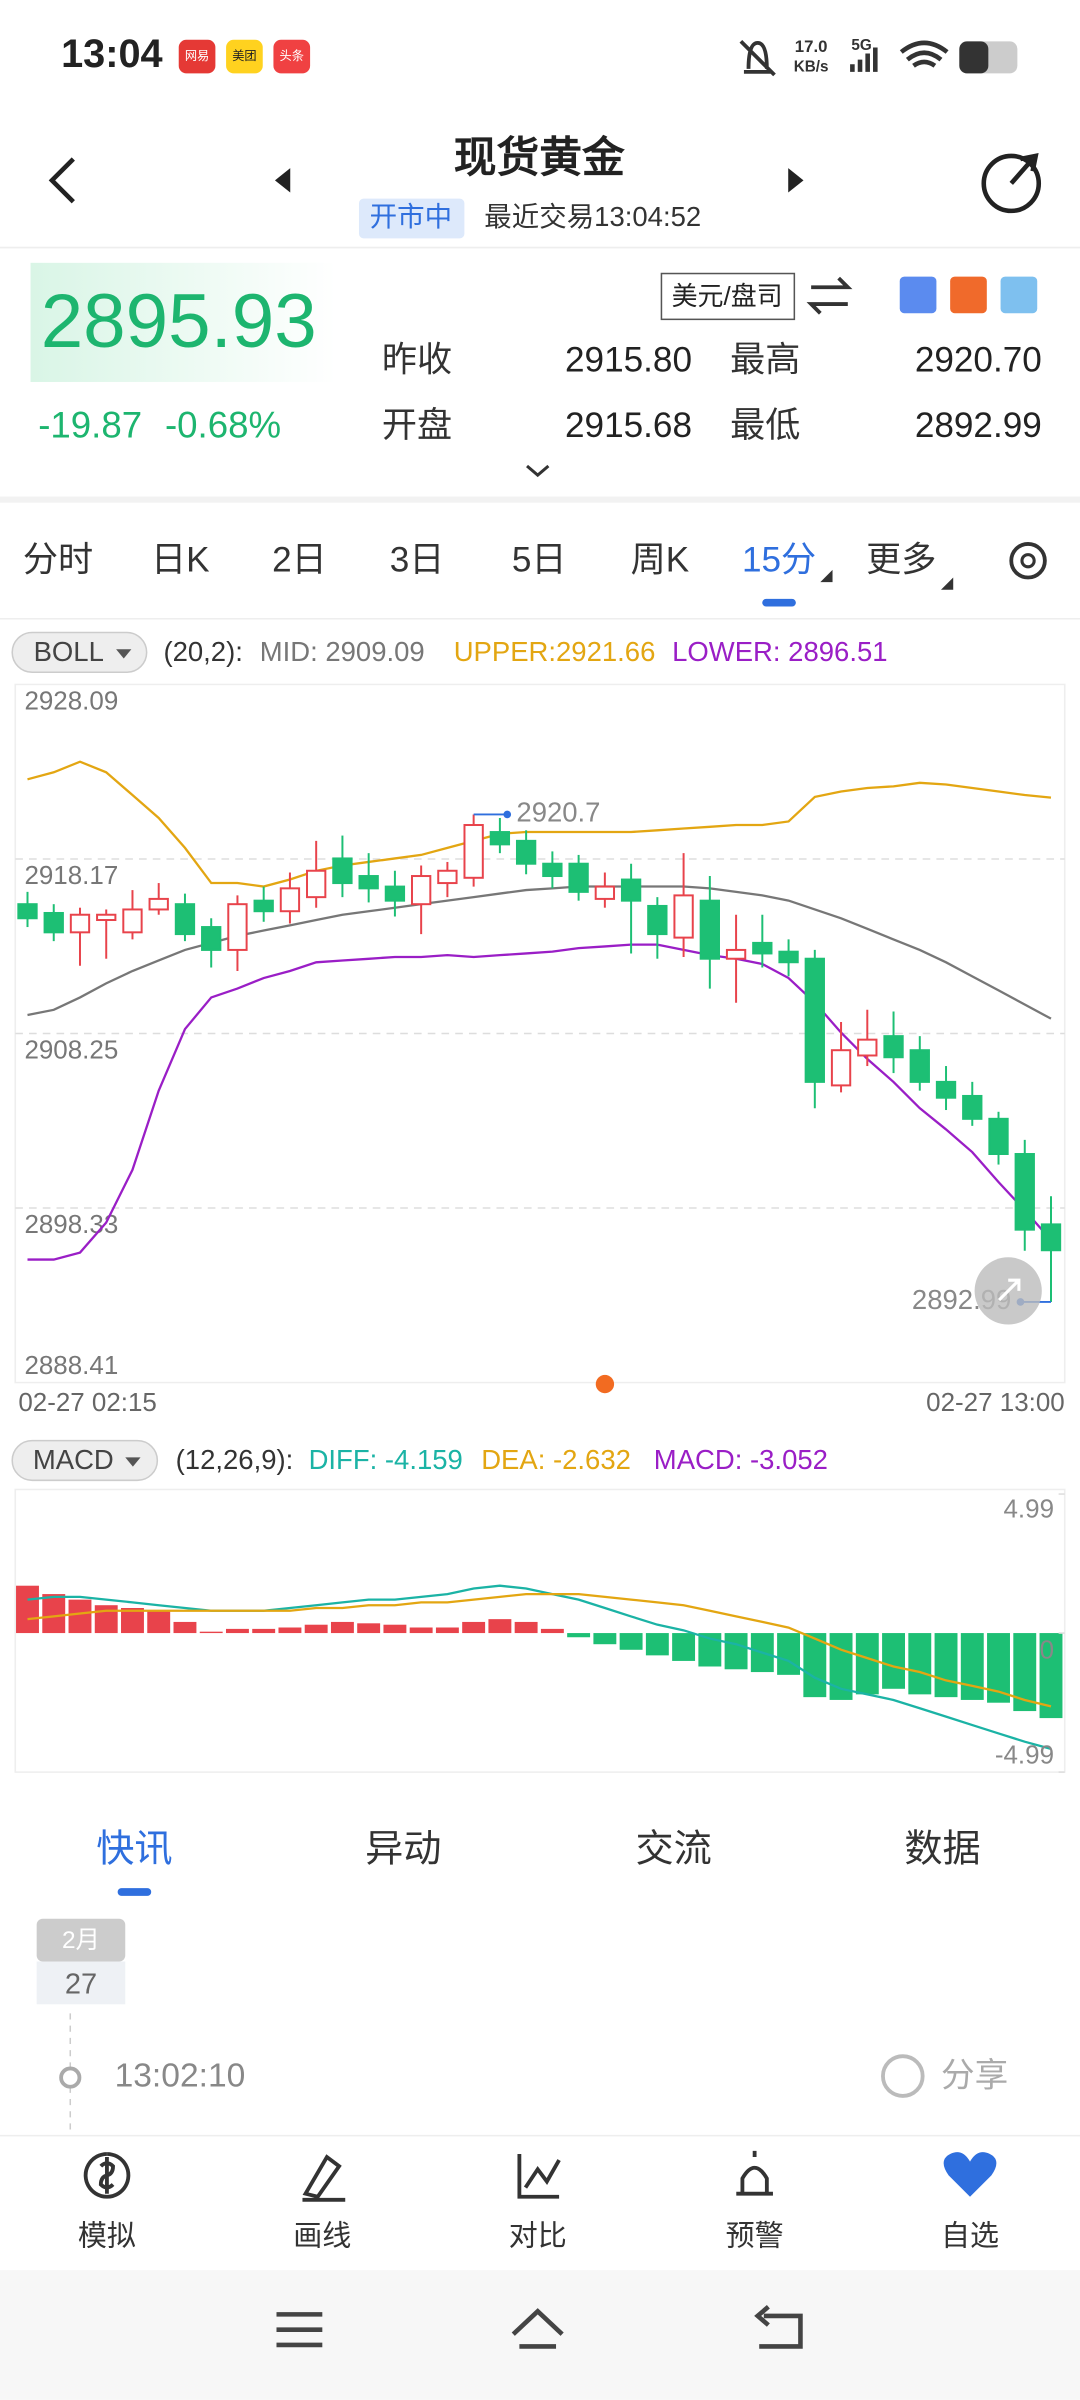 This screenshot has width=1080, height=2400. I want to click on stat-label: 昨收, so click(417, 359).